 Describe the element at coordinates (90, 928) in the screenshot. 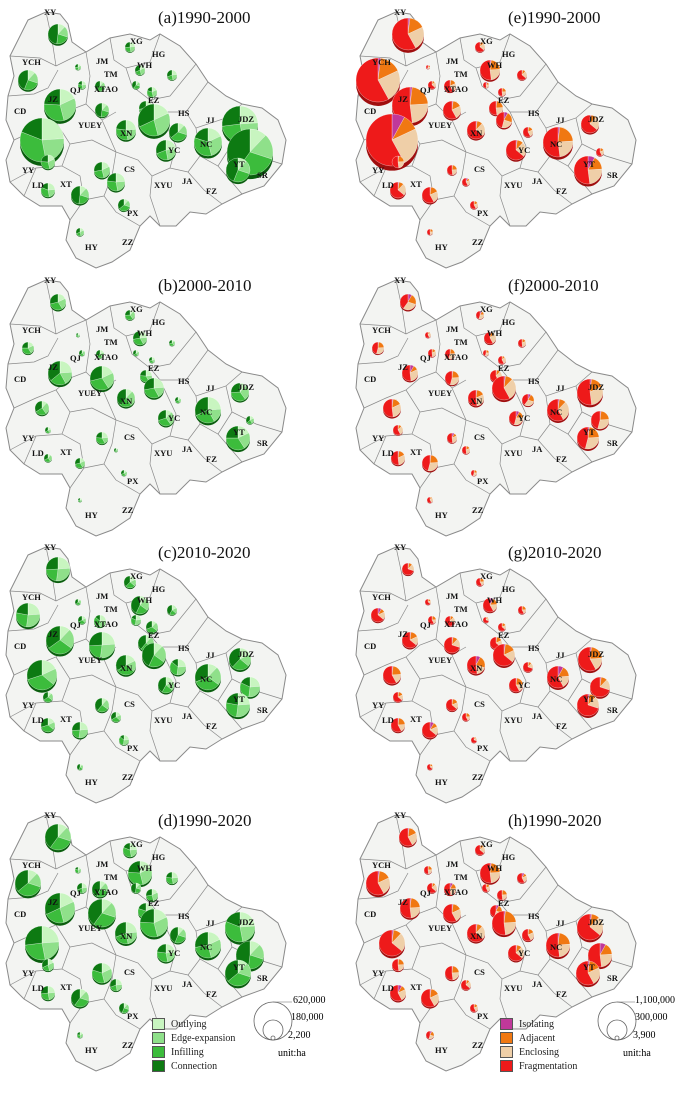

I see `region-label: YUEY` at that location.